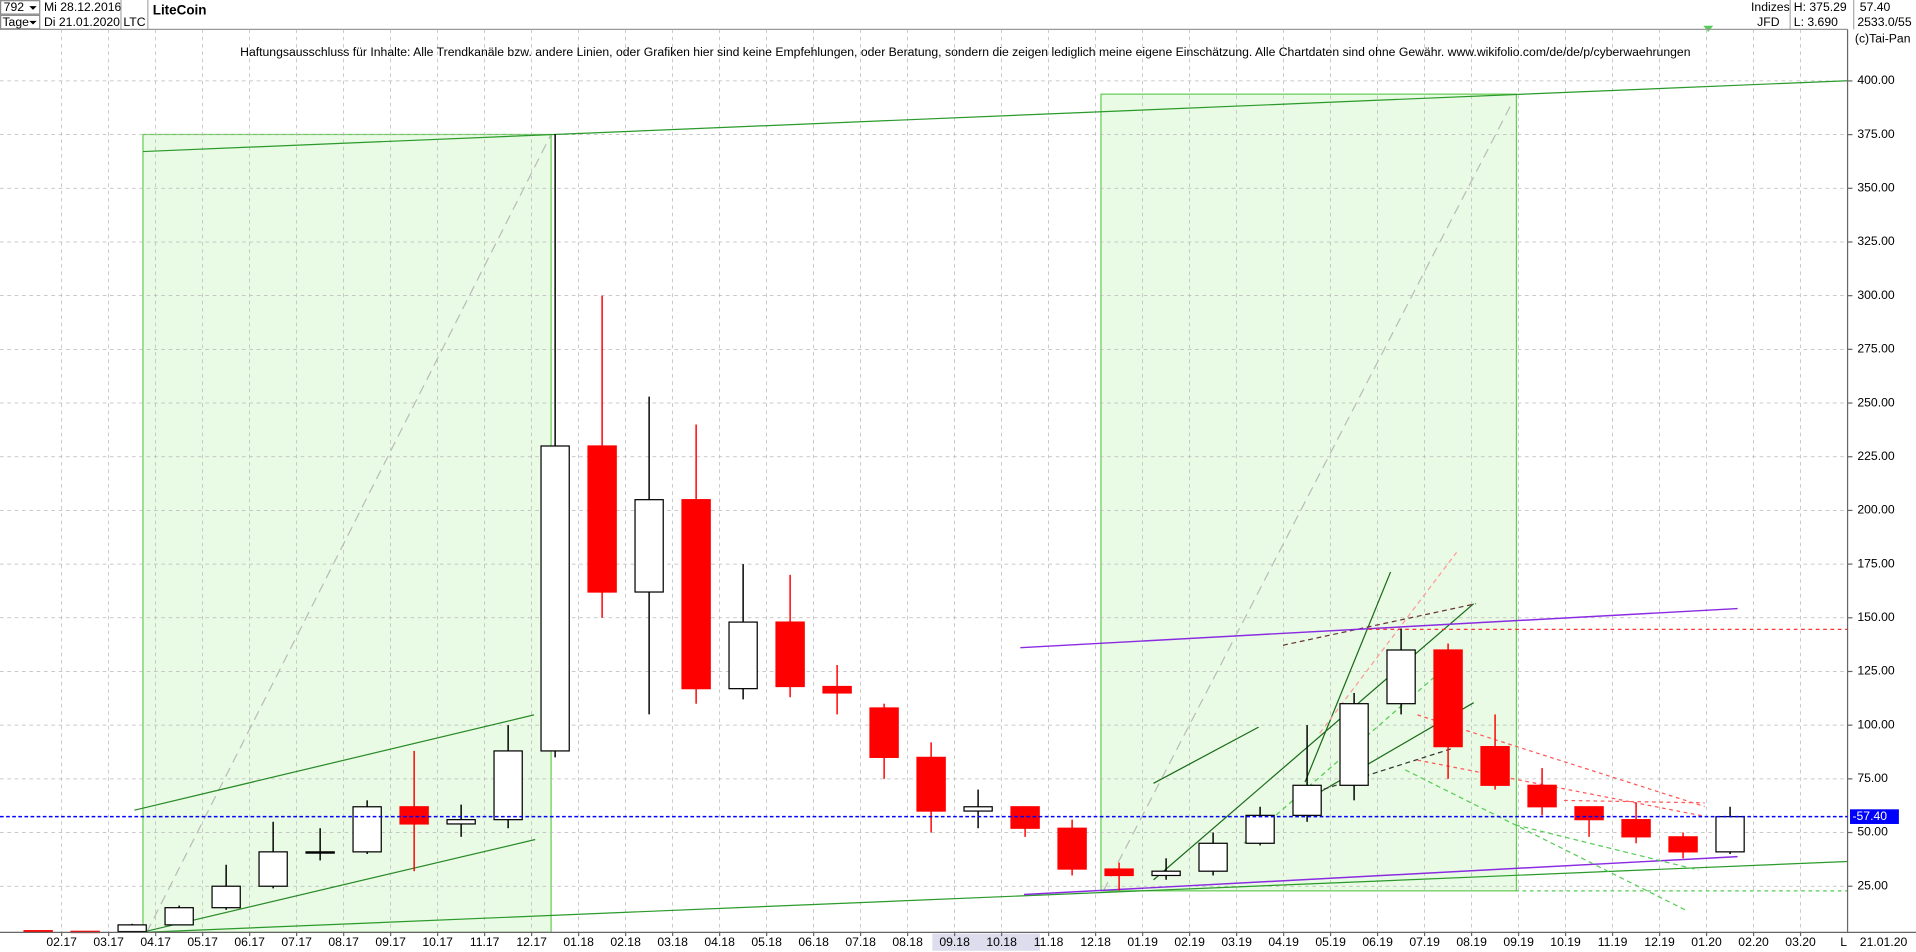 The image size is (1916, 952). What do you see at coordinates (15, 22) in the screenshot?
I see `period: Tage` at bounding box center [15, 22].